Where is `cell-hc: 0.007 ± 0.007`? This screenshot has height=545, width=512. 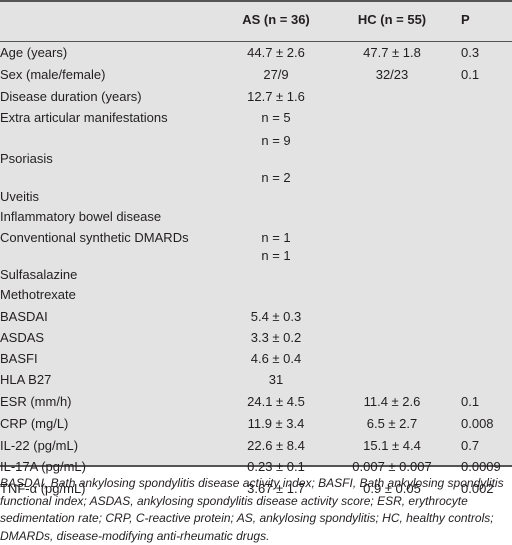
cell-hc: 0.007 ± 0.007 is located at coordinates (392, 466).